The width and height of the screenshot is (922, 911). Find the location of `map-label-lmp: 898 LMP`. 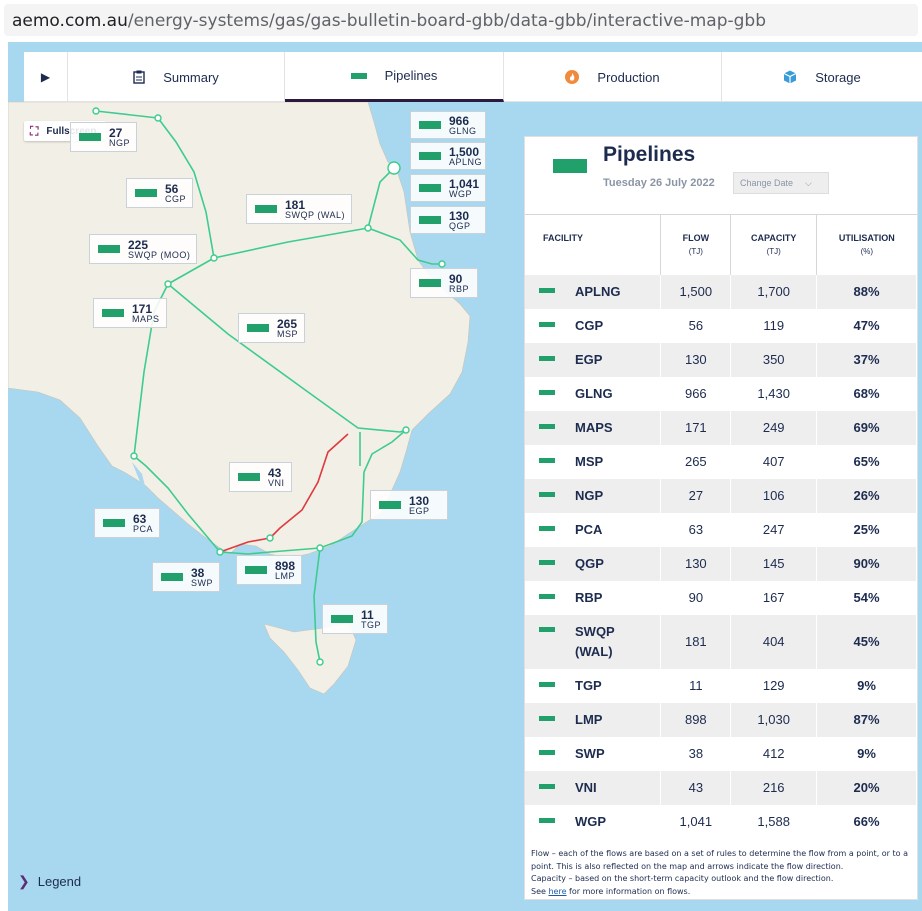

map-label-lmp: 898 LMP is located at coordinates (269, 570).